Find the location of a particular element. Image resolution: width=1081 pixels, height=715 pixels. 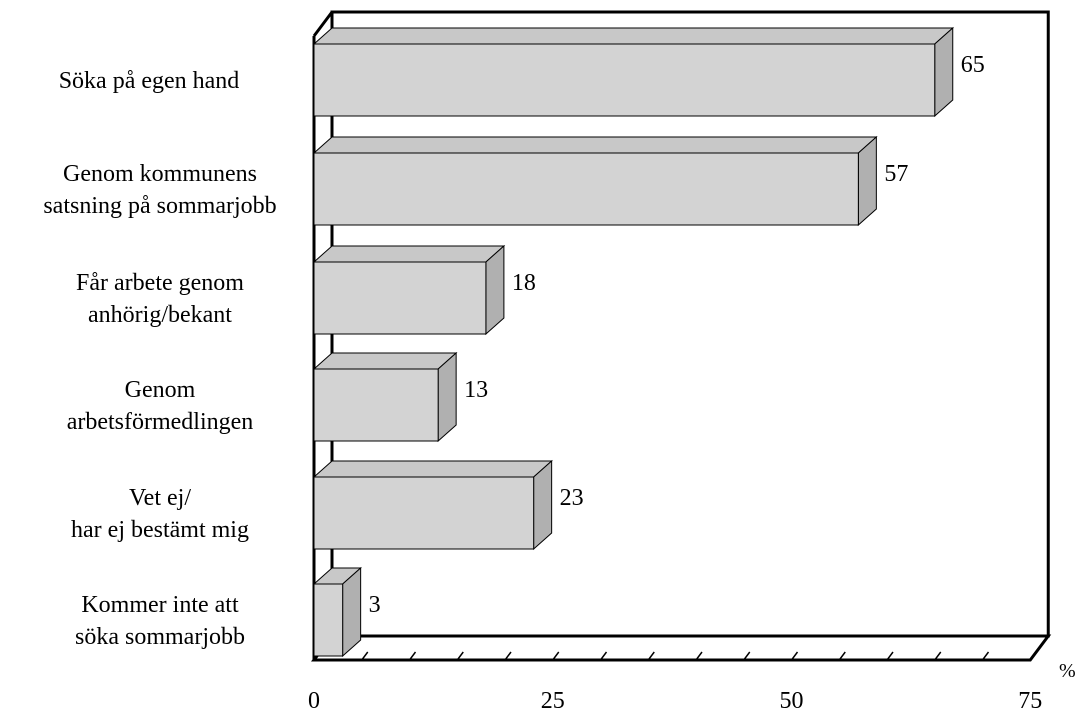

category-label-line: söka sommarjobb is located at coordinates (160, 637).